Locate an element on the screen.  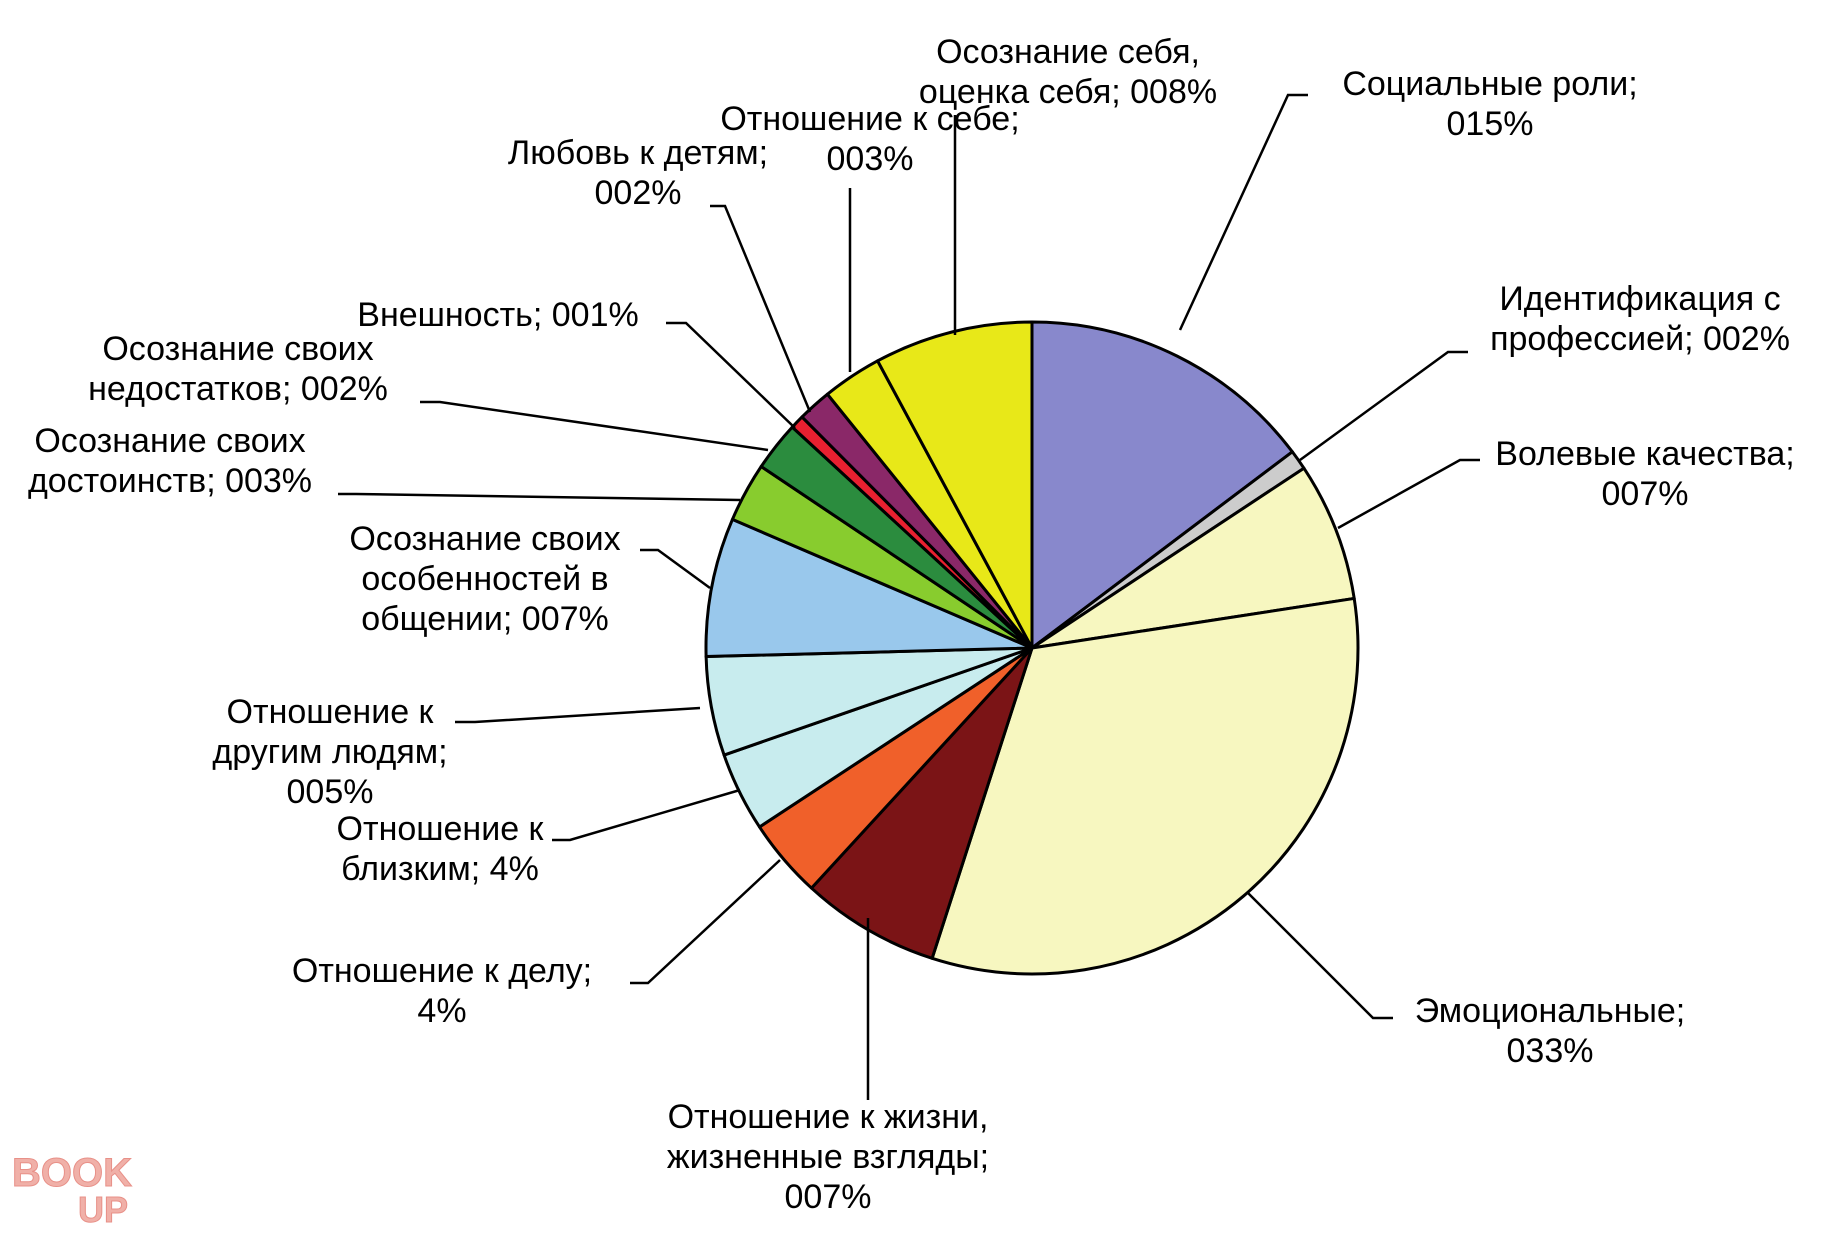
slice-label-line: жизненные взгляды; is located at coordinates (828, 1157).